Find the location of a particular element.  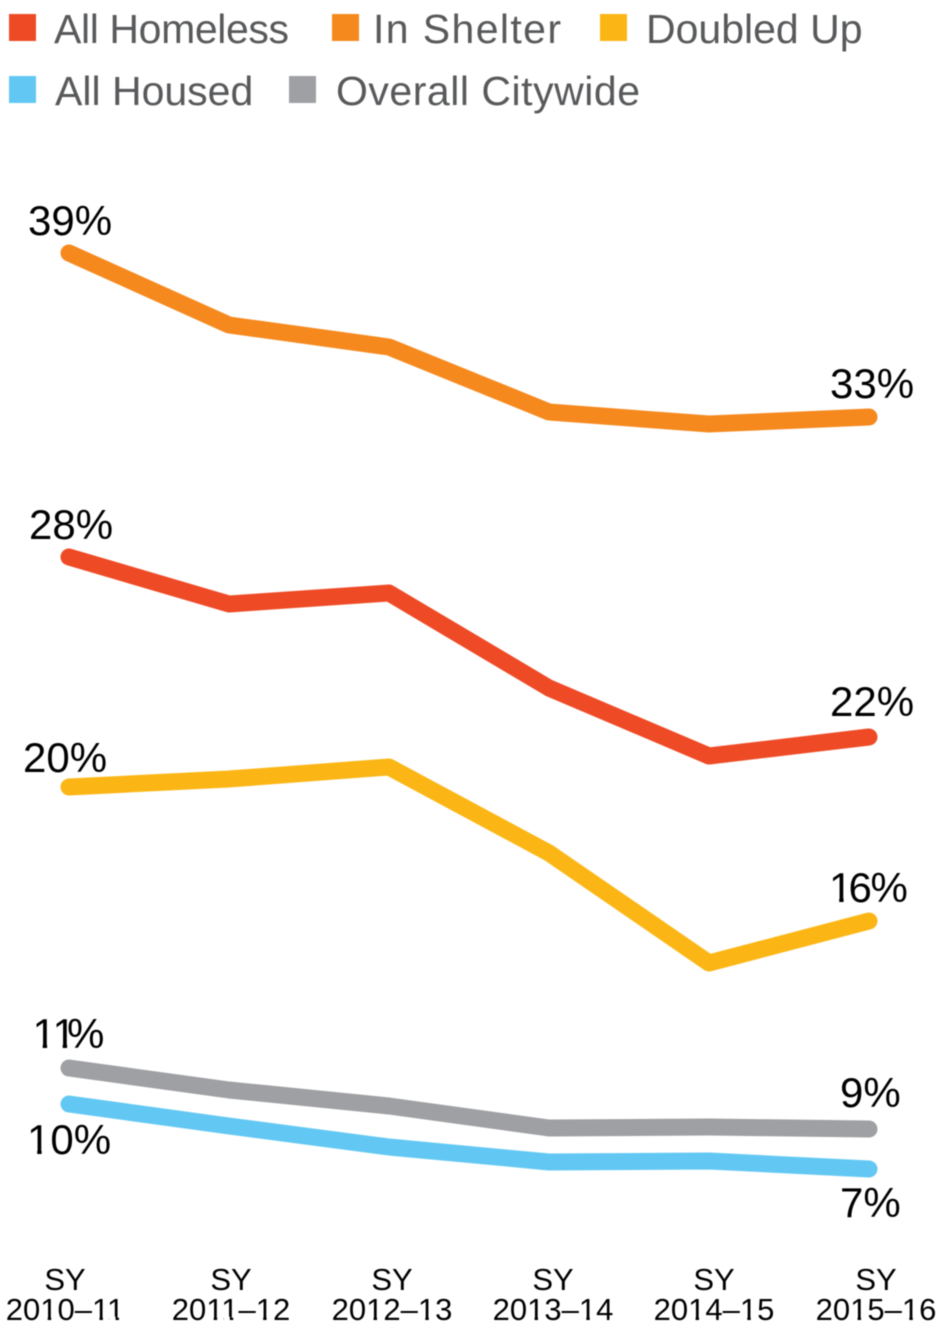

svg-text: 7% is located at coordinates (870, 1202).